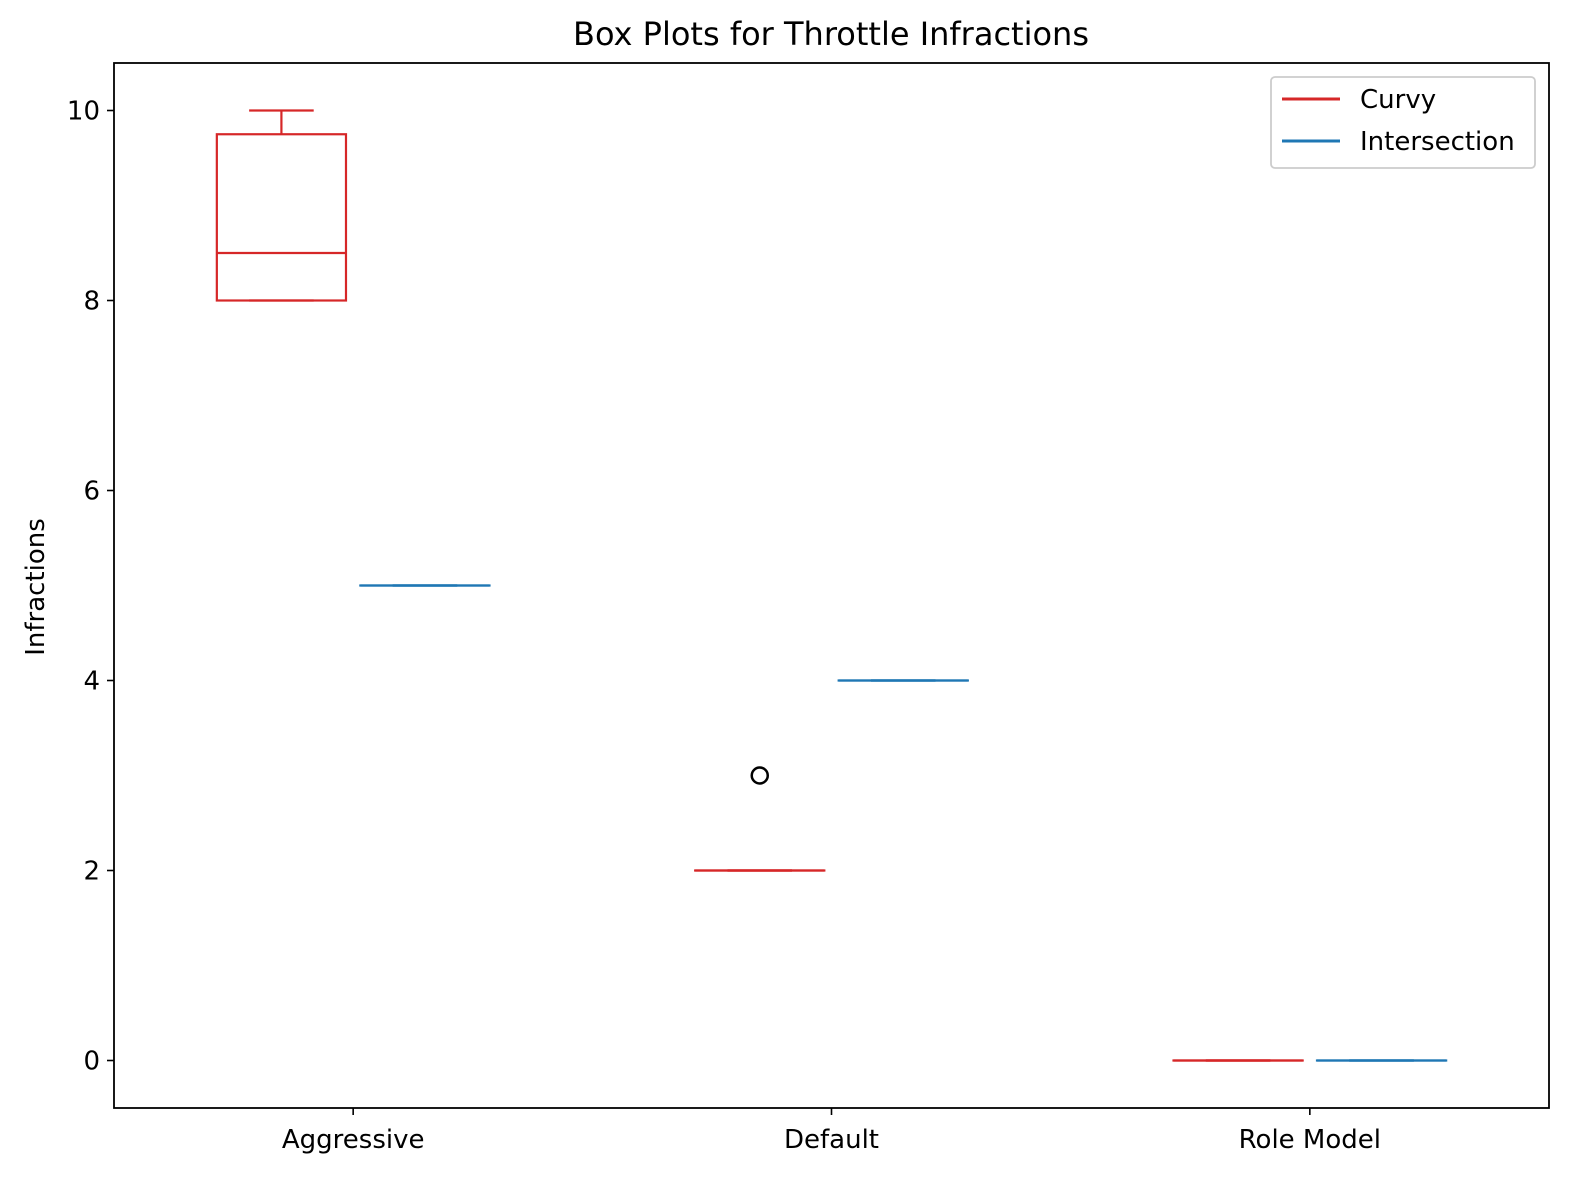  Describe the element at coordinates (353, 1140) in the screenshot. I see `x-tick-label: Aggressive` at that location.